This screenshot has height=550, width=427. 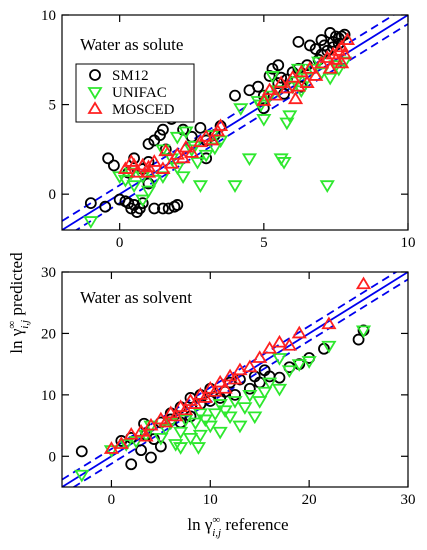 What do you see at coordinates (135, 93) in the screenshot?
I see `legend: SM12 UNIFAC MOSCED` at bounding box center [135, 93].